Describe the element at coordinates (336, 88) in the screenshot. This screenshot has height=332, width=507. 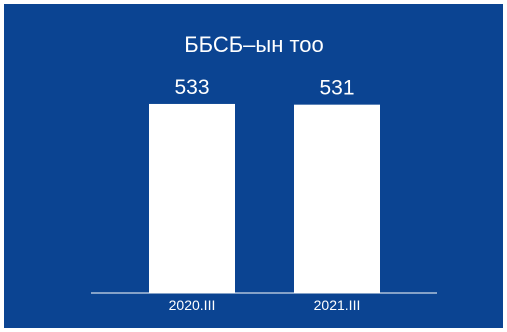
I see `value-label-2021.III: 531` at that location.